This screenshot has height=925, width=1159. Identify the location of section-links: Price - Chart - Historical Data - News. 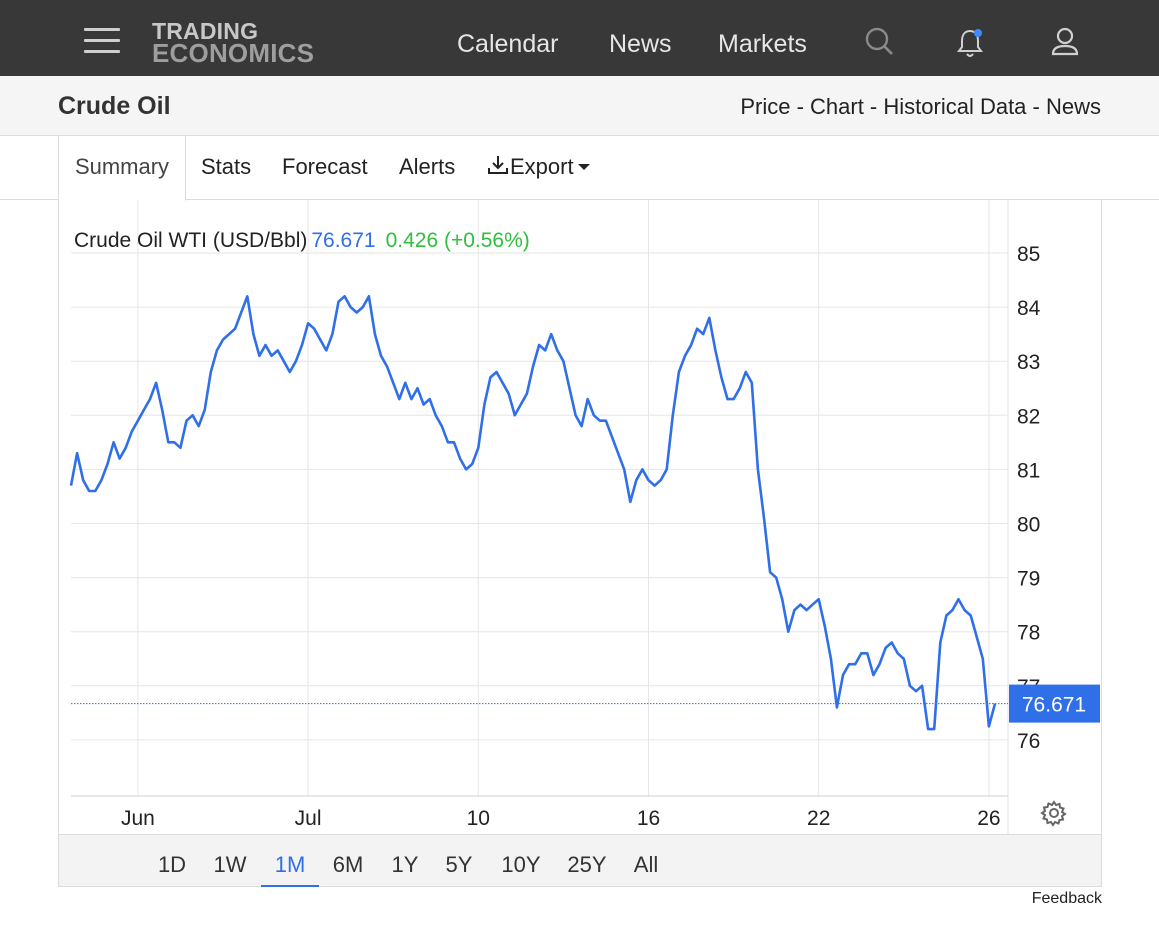
(920, 107).